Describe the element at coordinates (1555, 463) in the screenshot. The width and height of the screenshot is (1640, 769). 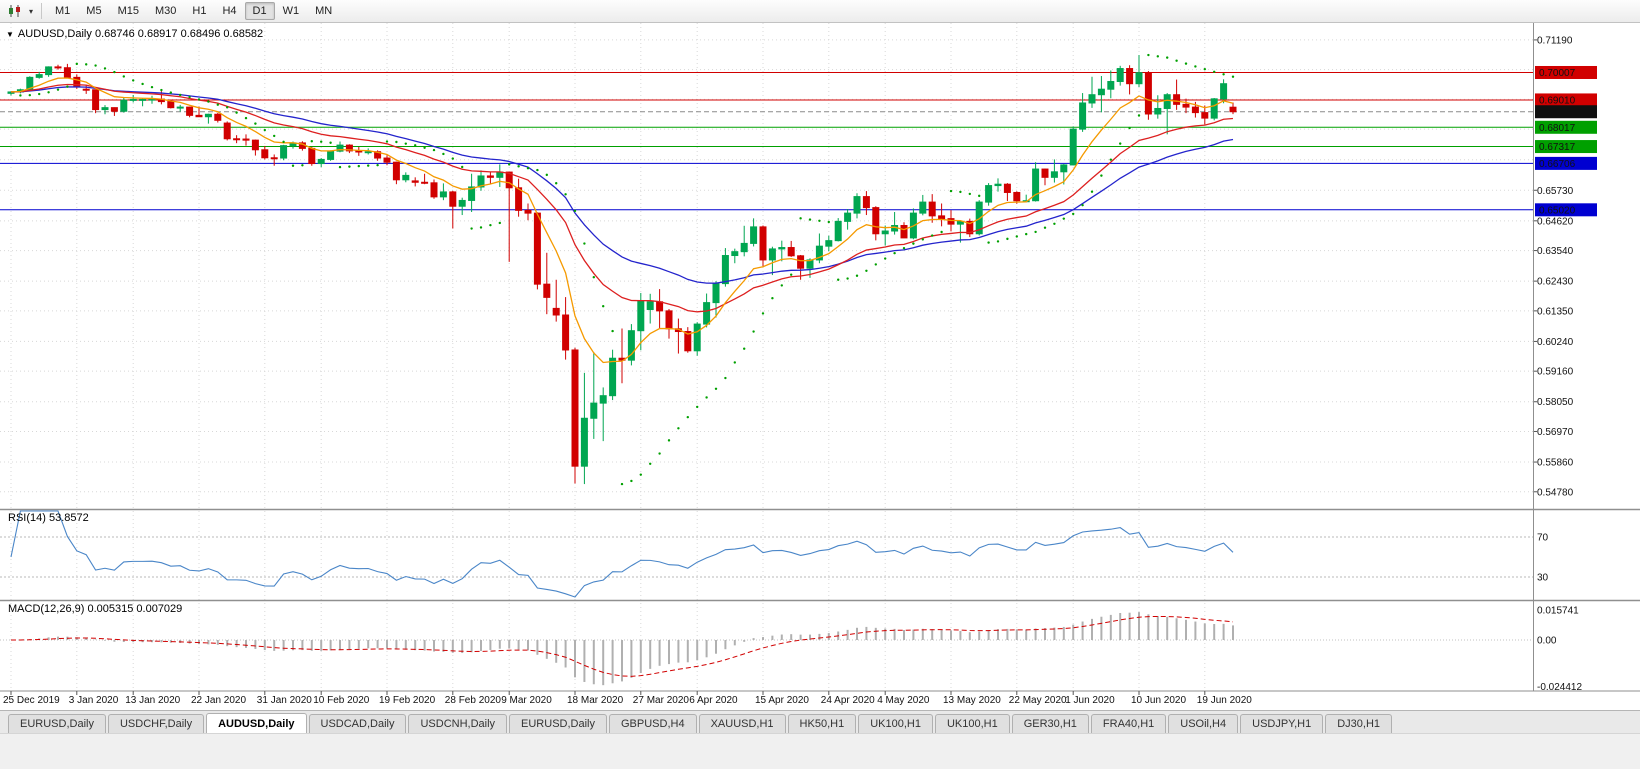
I see `price-axis-label: 0.55860` at that location.